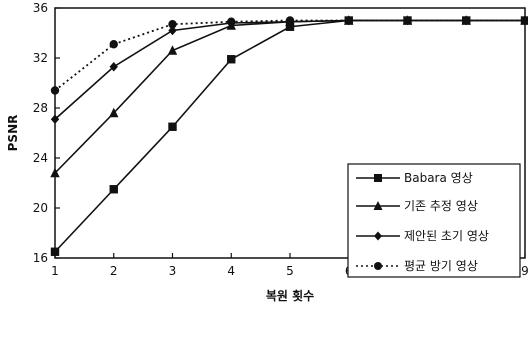 The image size is (528, 339). Describe the element at coordinates (290, 295) in the screenshot. I see `x-axis-title: 복원 횟수` at that location.